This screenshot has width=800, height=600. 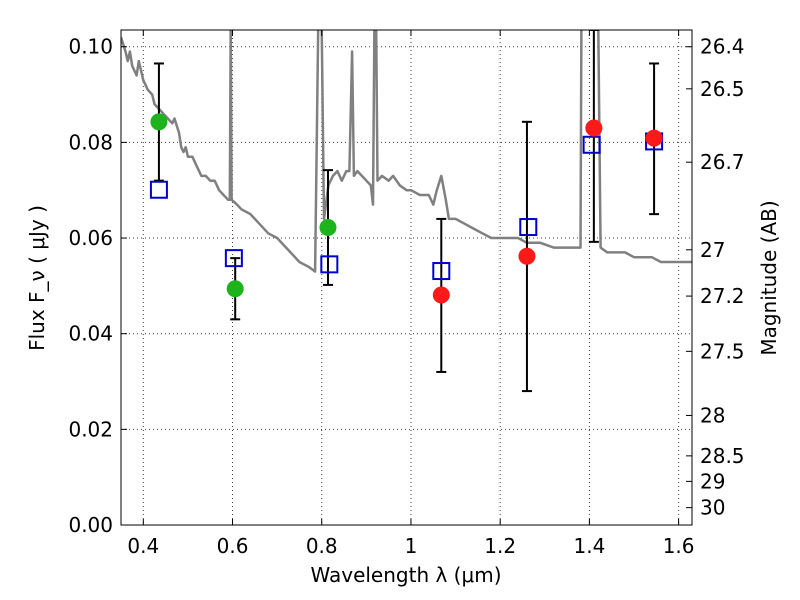 I want to click on x-tick-label: 0.8, so click(x=322, y=546).